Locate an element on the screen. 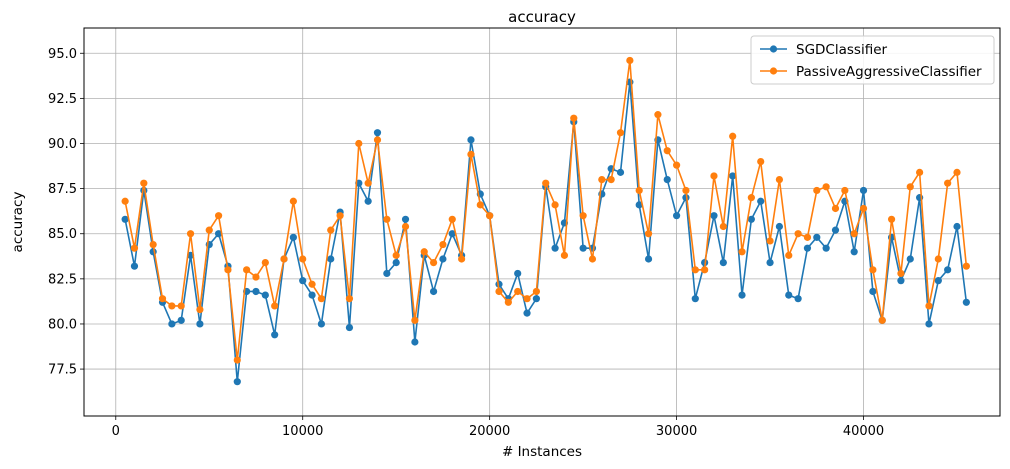 The image size is (1010, 469). chart-title: accuracy is located at coordinates (542, 17).